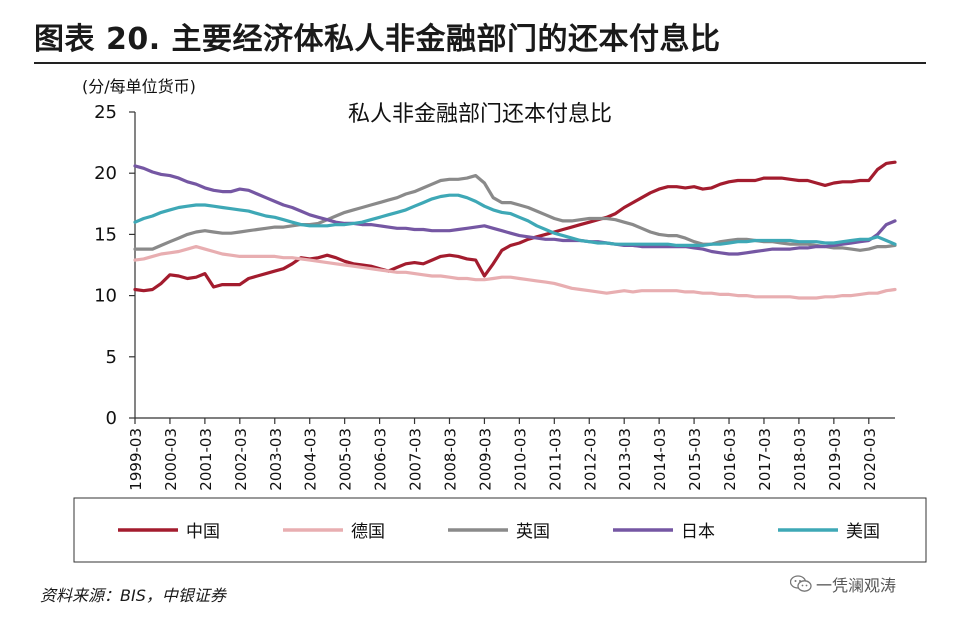  I want to click on chart-title: 私人非金融部门还本付息比, so click(480, 114).